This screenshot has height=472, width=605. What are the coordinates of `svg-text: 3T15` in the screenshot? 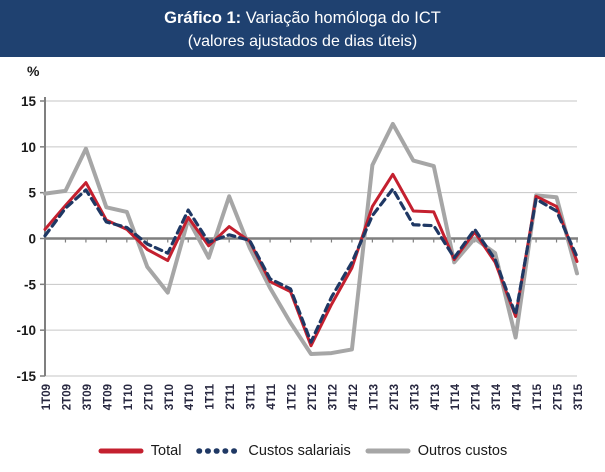 It's located at (579, 396).